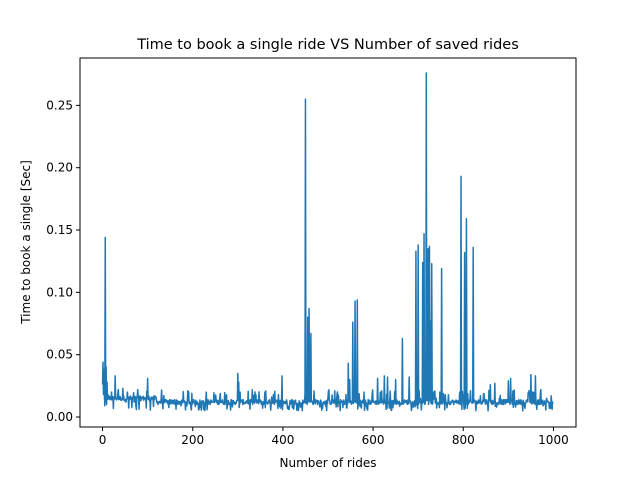 This screenshot has width=640, height=480. What do you see at coordinates (26, 242) in the screenshot?
I see `y-axis-label: Time to book a single [Sec]` at bounding box center [26, 242].